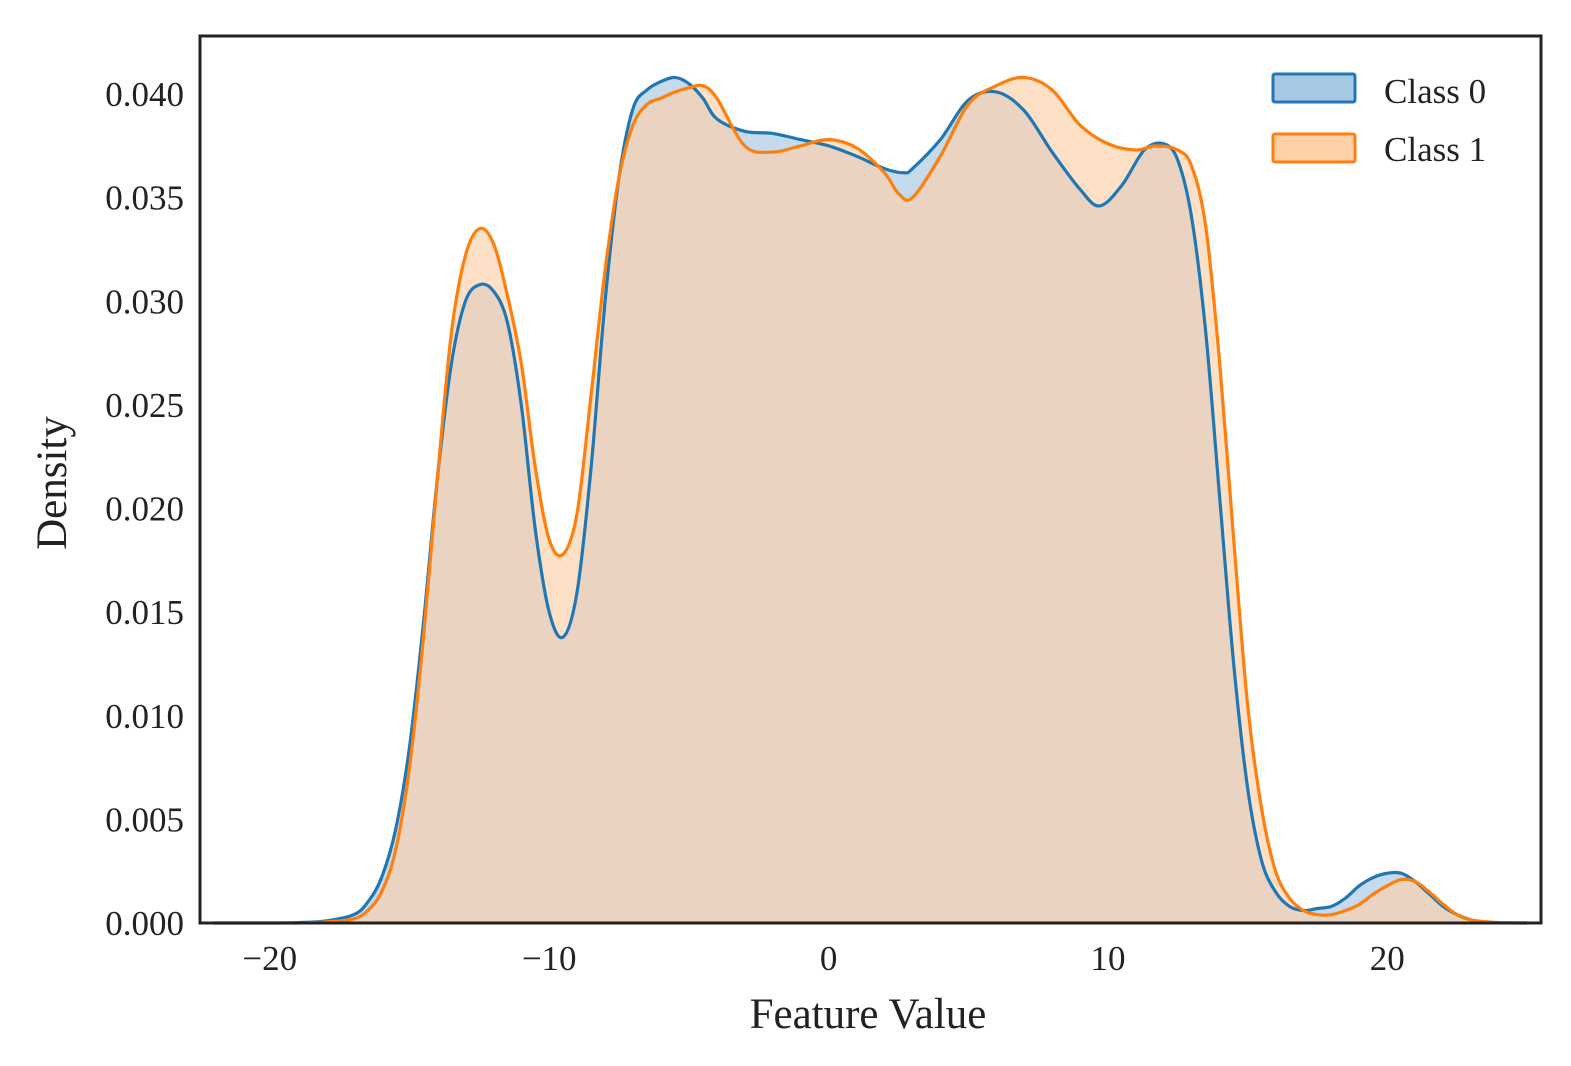 The image size is (1571, 1066). I want to click on y-tick-label: 0.015, so click(144, 612).